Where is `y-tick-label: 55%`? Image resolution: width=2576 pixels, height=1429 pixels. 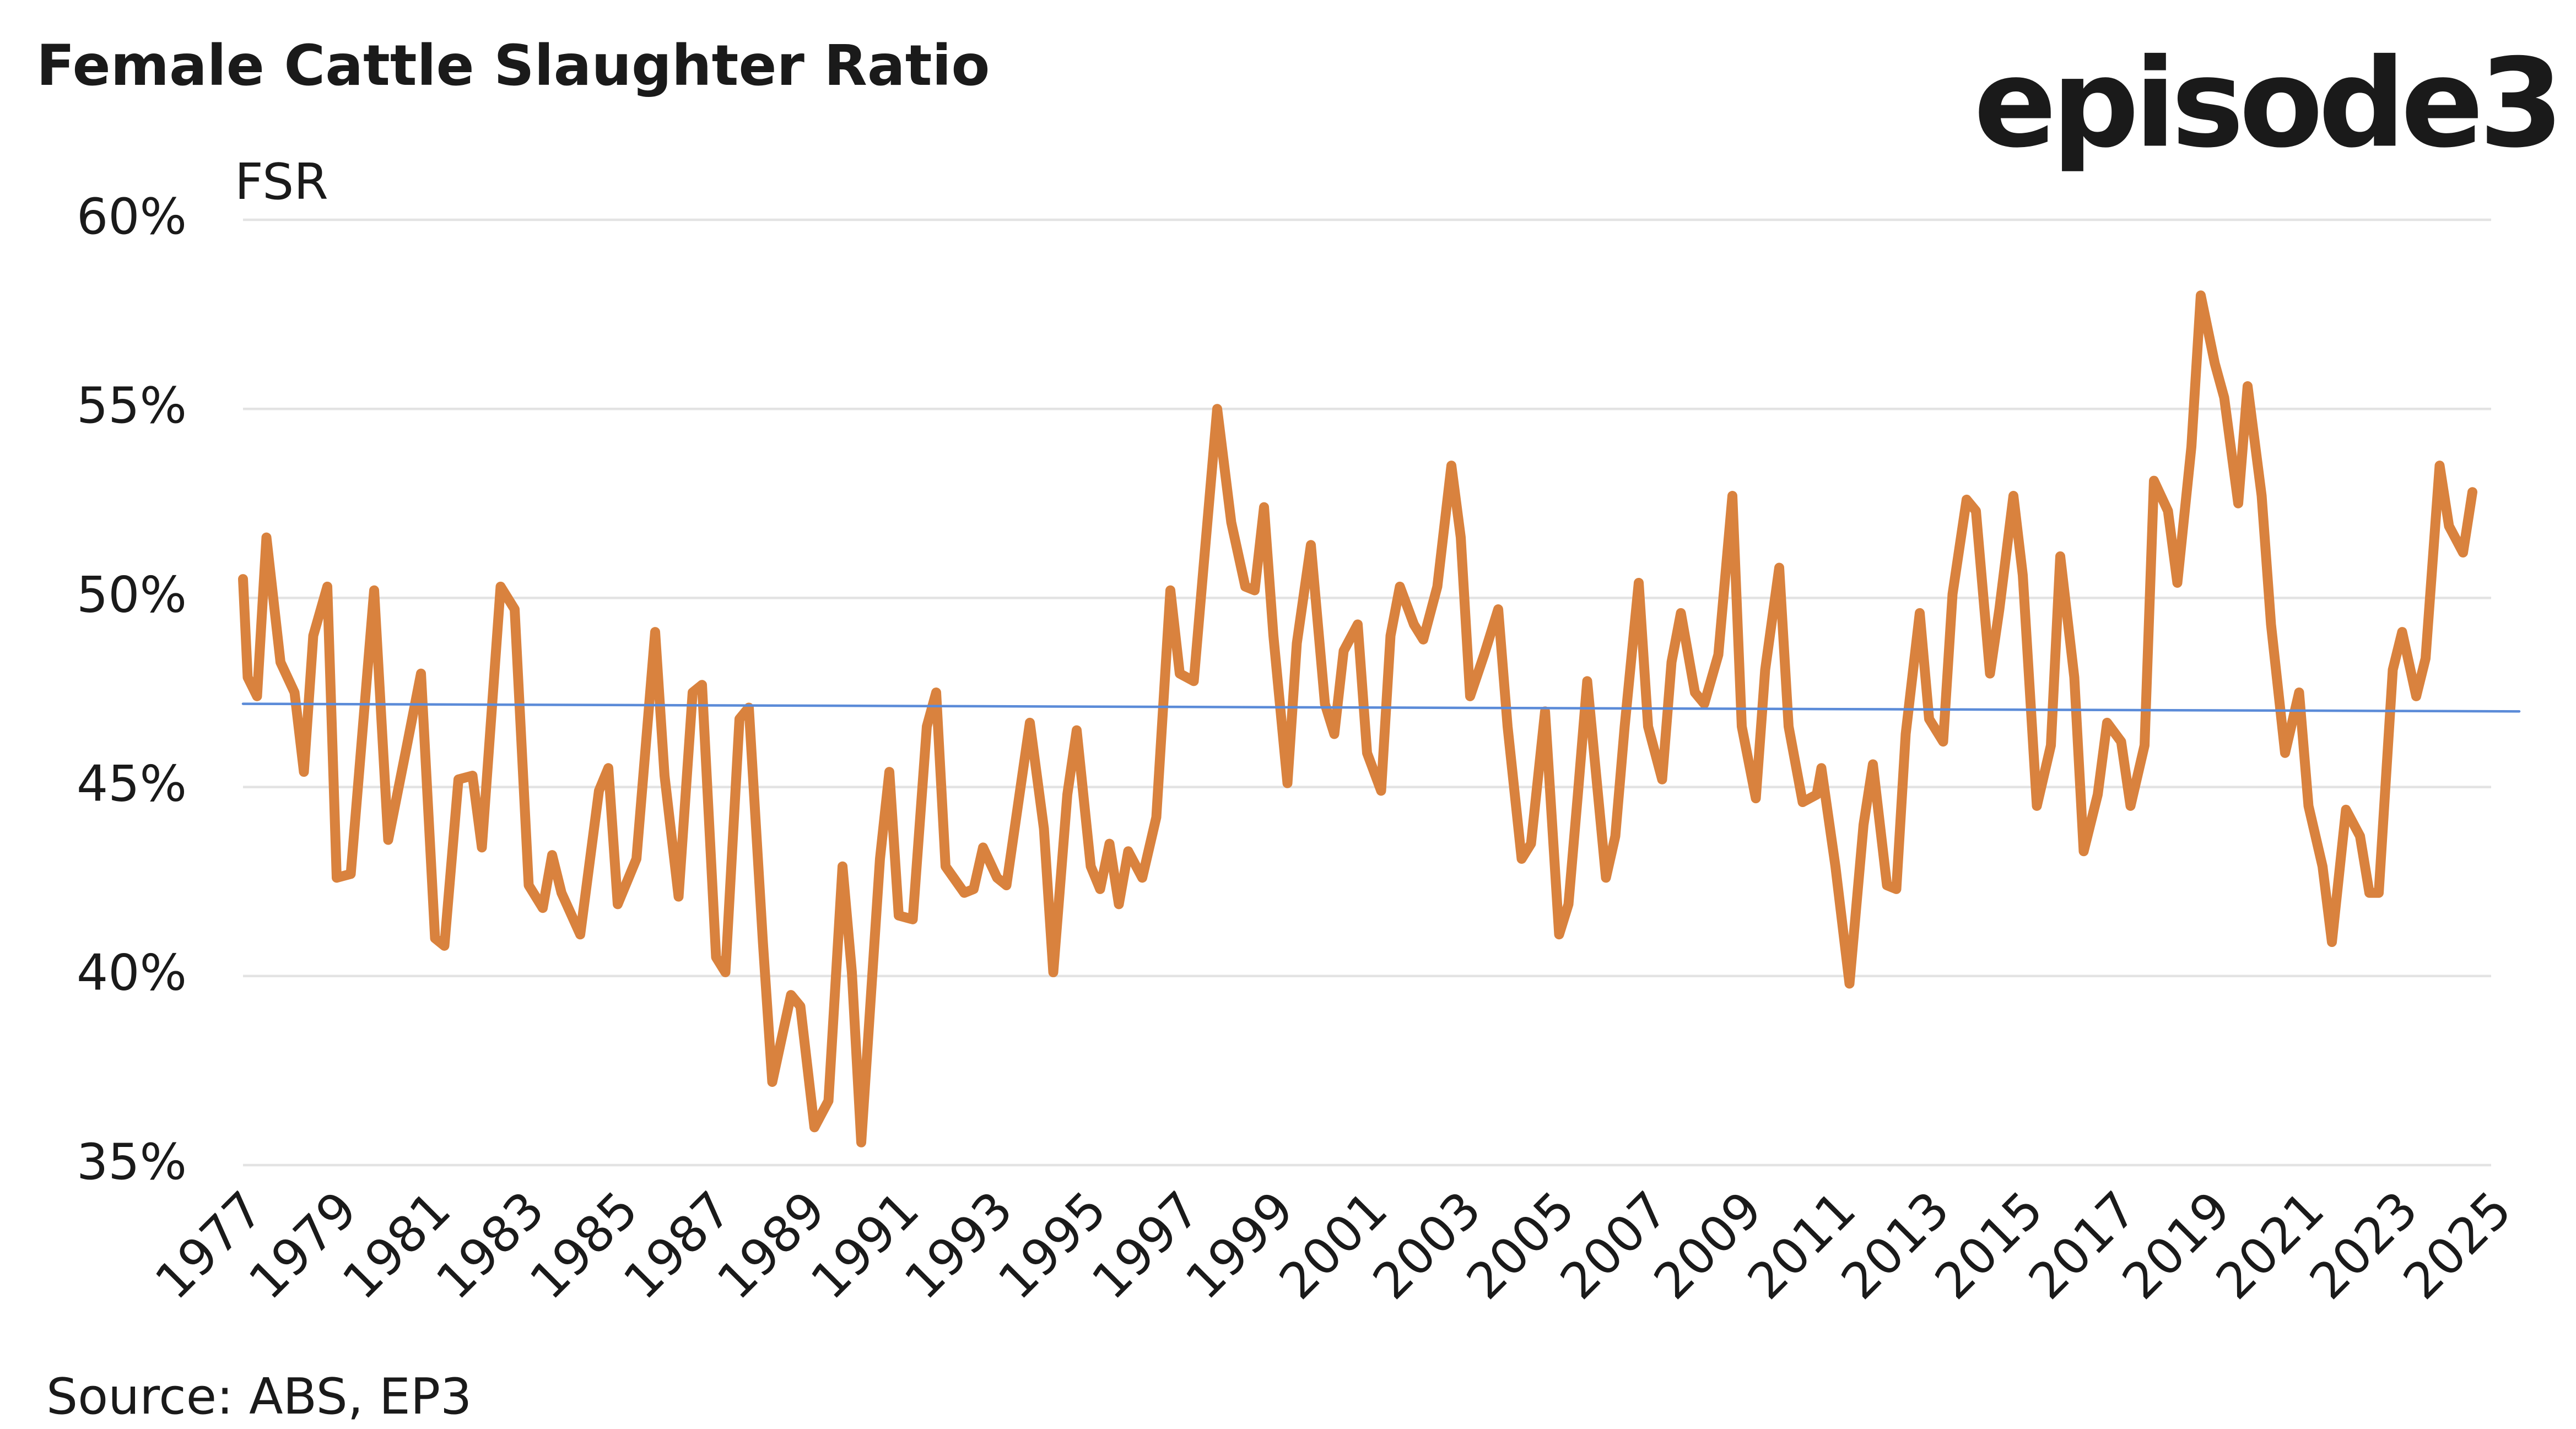
y-tick-label: 55% is located at coordinates (132, 406).